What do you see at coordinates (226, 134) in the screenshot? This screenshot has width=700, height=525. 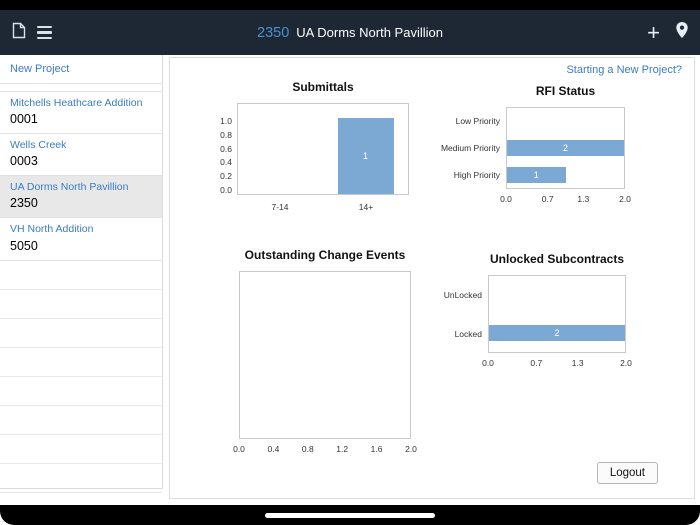 I see `y-tick-label: 0.8` at bounding box center [226, 134].